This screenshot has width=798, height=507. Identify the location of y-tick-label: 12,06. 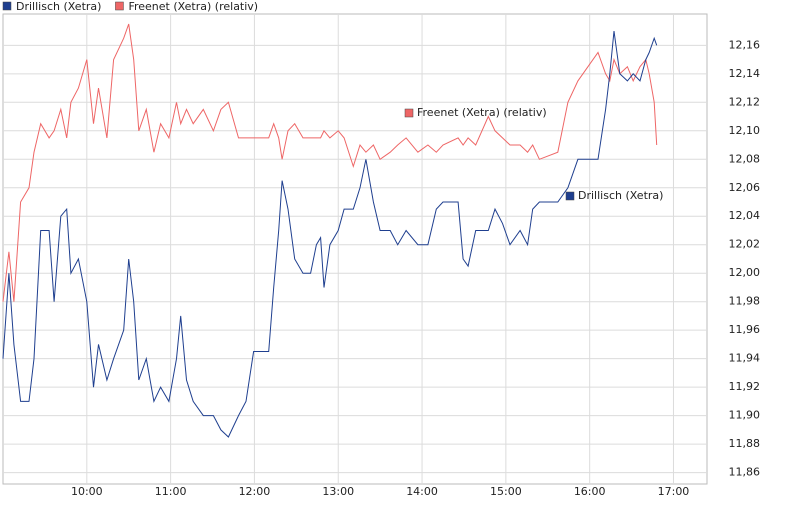
(745, 187).